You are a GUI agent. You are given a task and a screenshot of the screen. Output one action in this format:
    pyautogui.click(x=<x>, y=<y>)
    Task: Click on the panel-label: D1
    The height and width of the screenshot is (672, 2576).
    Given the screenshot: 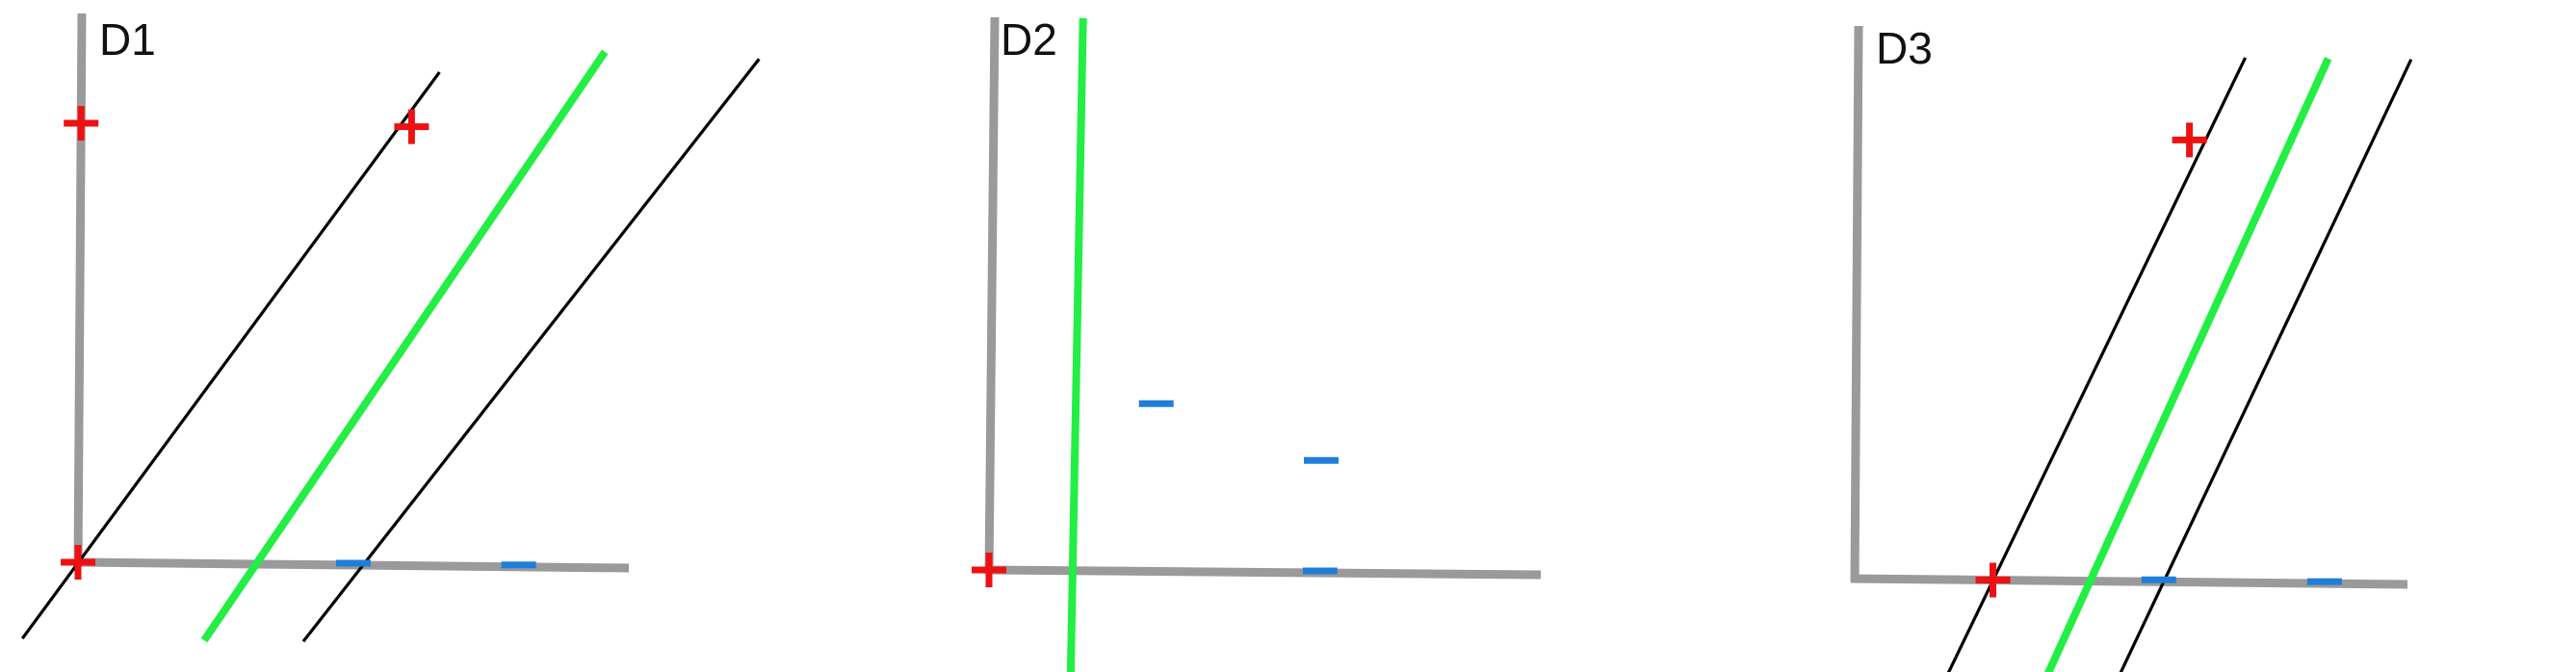 What is the action you would take?
    pyautogui.click(x=127, y=39)
    